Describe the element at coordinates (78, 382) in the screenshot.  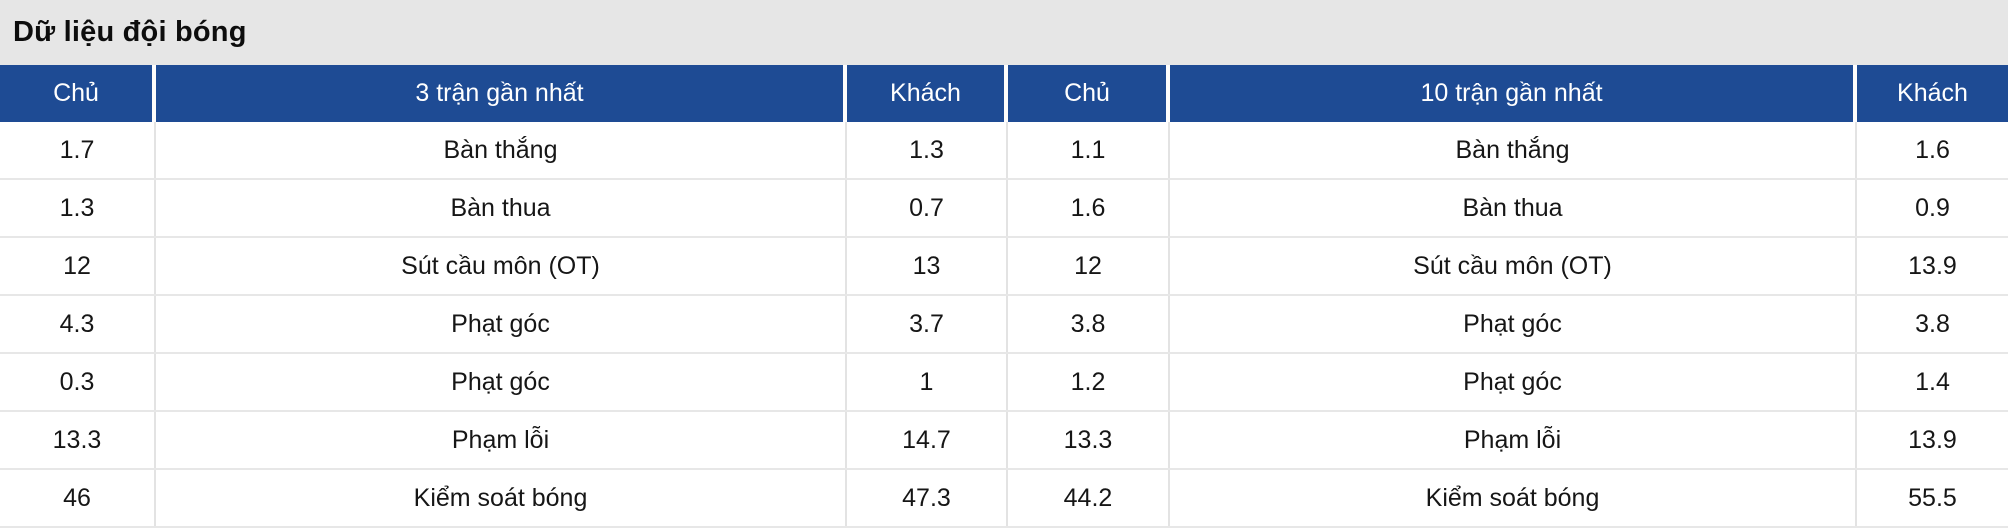
I see `cell-home-last3: 0.3` at that location.